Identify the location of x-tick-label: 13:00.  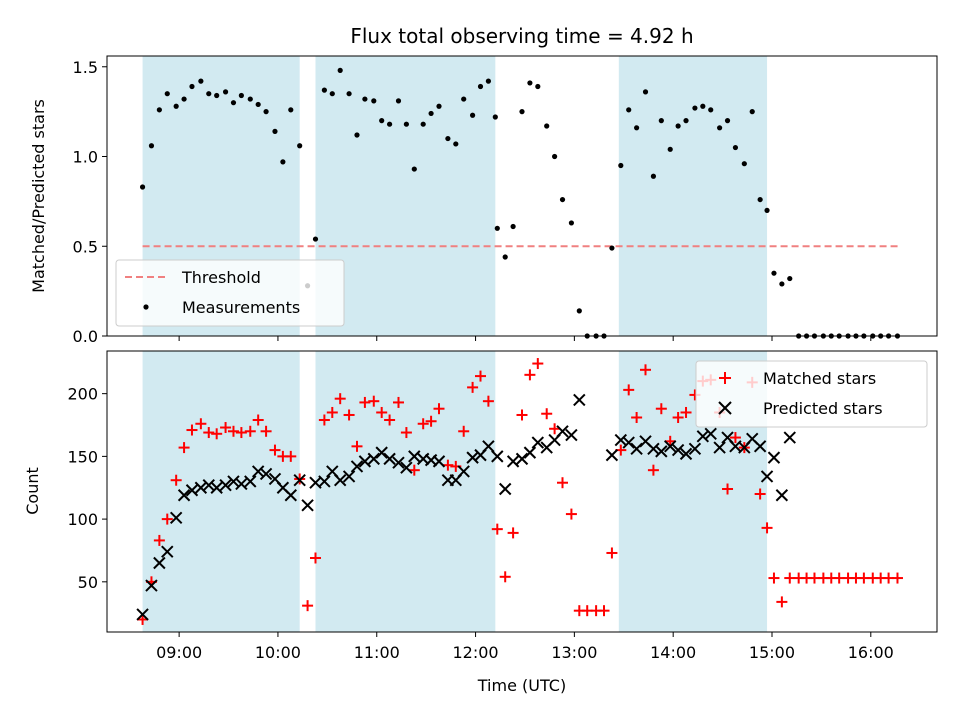
(574, 652).